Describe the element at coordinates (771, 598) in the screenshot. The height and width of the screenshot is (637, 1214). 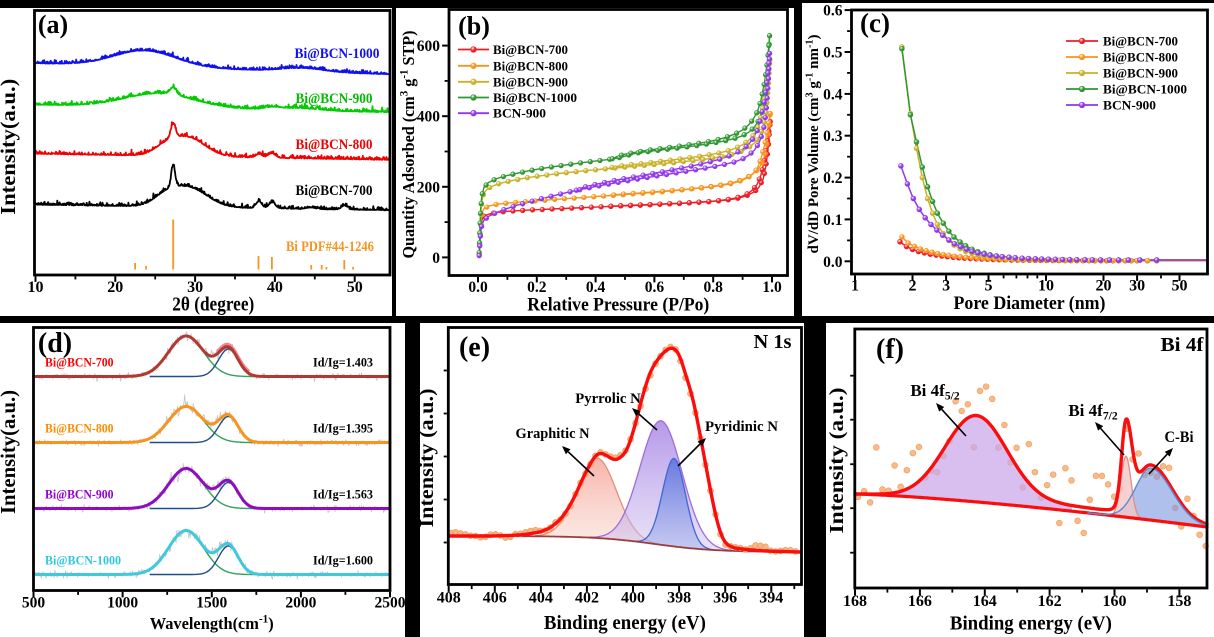
I see `svg-text: 394` at that location.